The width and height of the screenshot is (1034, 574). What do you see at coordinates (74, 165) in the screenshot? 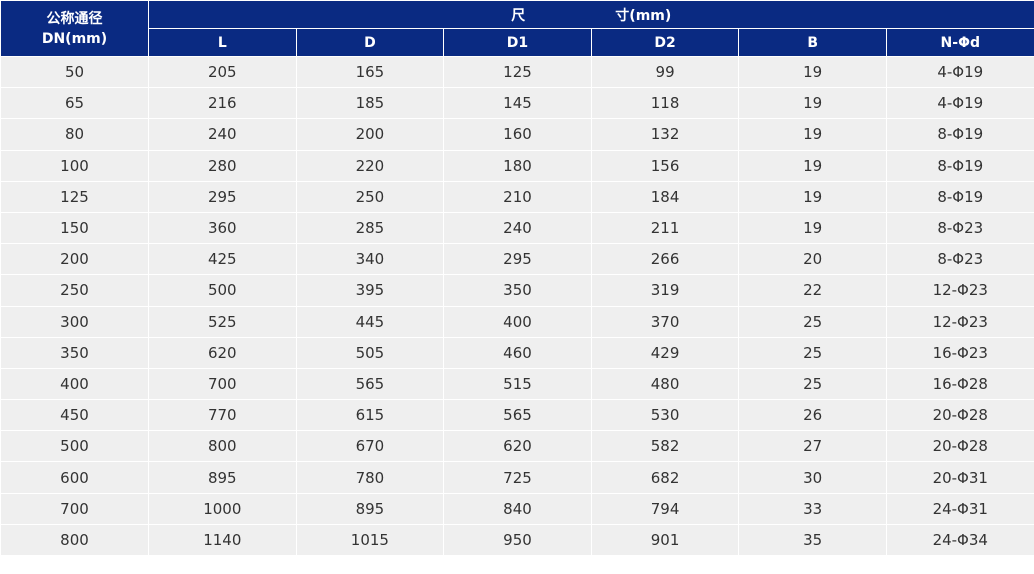
I see `table-cell: 100` at bounding box center [74, 165].